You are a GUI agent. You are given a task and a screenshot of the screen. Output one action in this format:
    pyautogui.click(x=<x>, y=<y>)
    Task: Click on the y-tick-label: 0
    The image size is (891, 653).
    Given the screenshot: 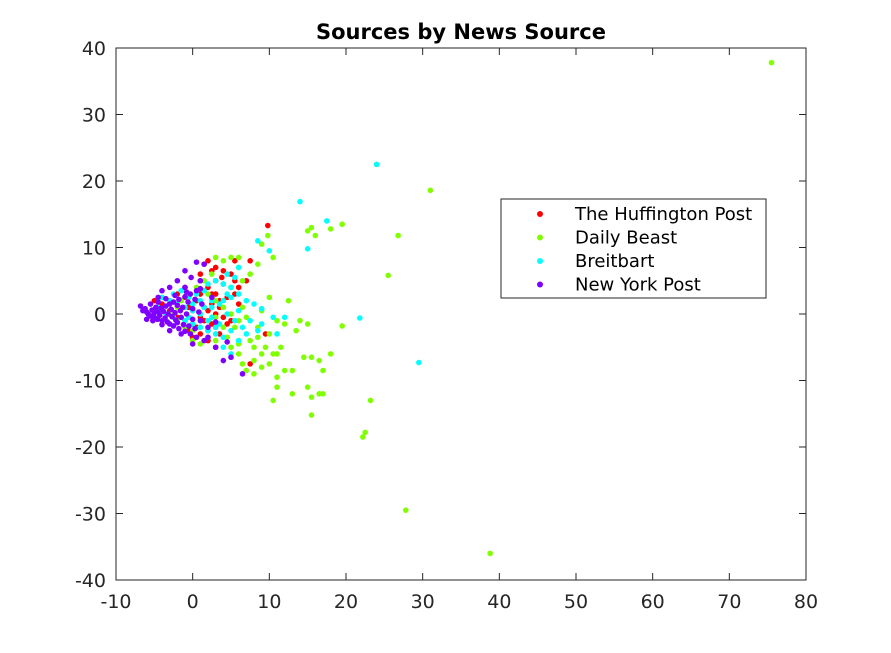 What is the action you would take?
    pyautogui.click(x=100, y=315)
    